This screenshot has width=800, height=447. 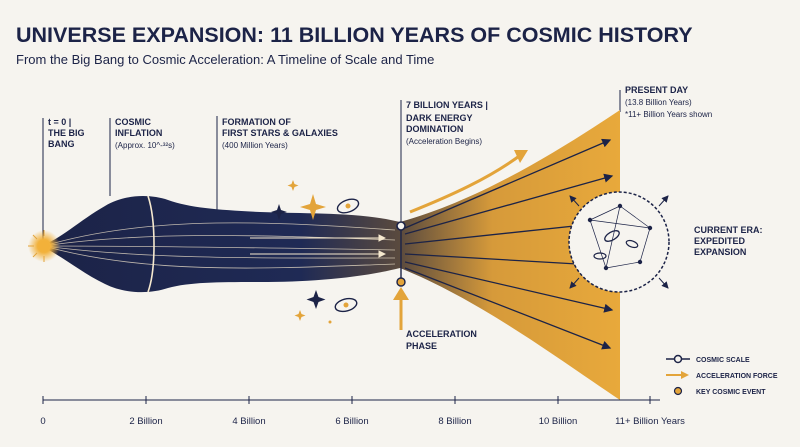 I want to click on svg-text: CURRENT ERA:, so click(x=728, y=230).